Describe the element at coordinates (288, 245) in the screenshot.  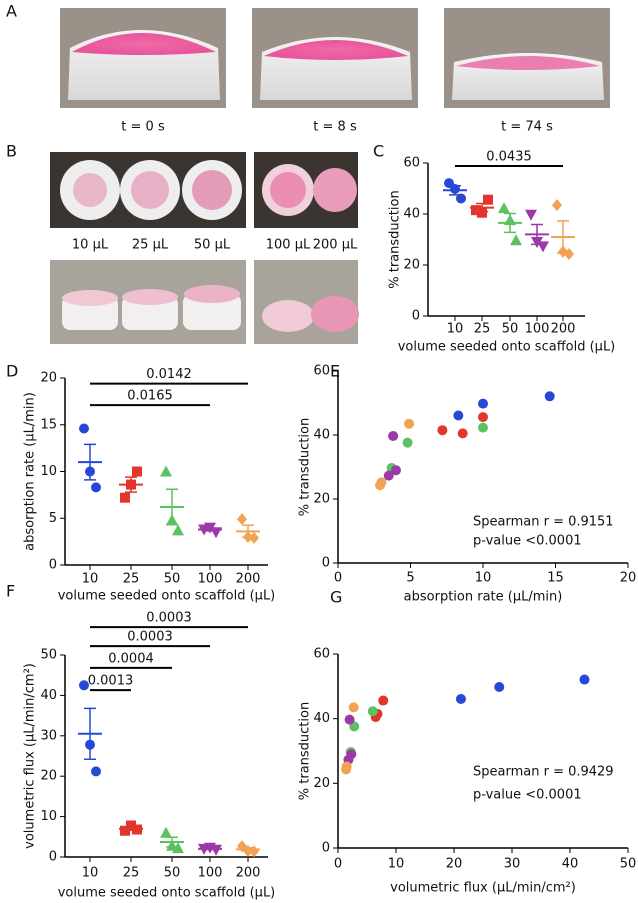
I see `caption: 100 µL` at that location.